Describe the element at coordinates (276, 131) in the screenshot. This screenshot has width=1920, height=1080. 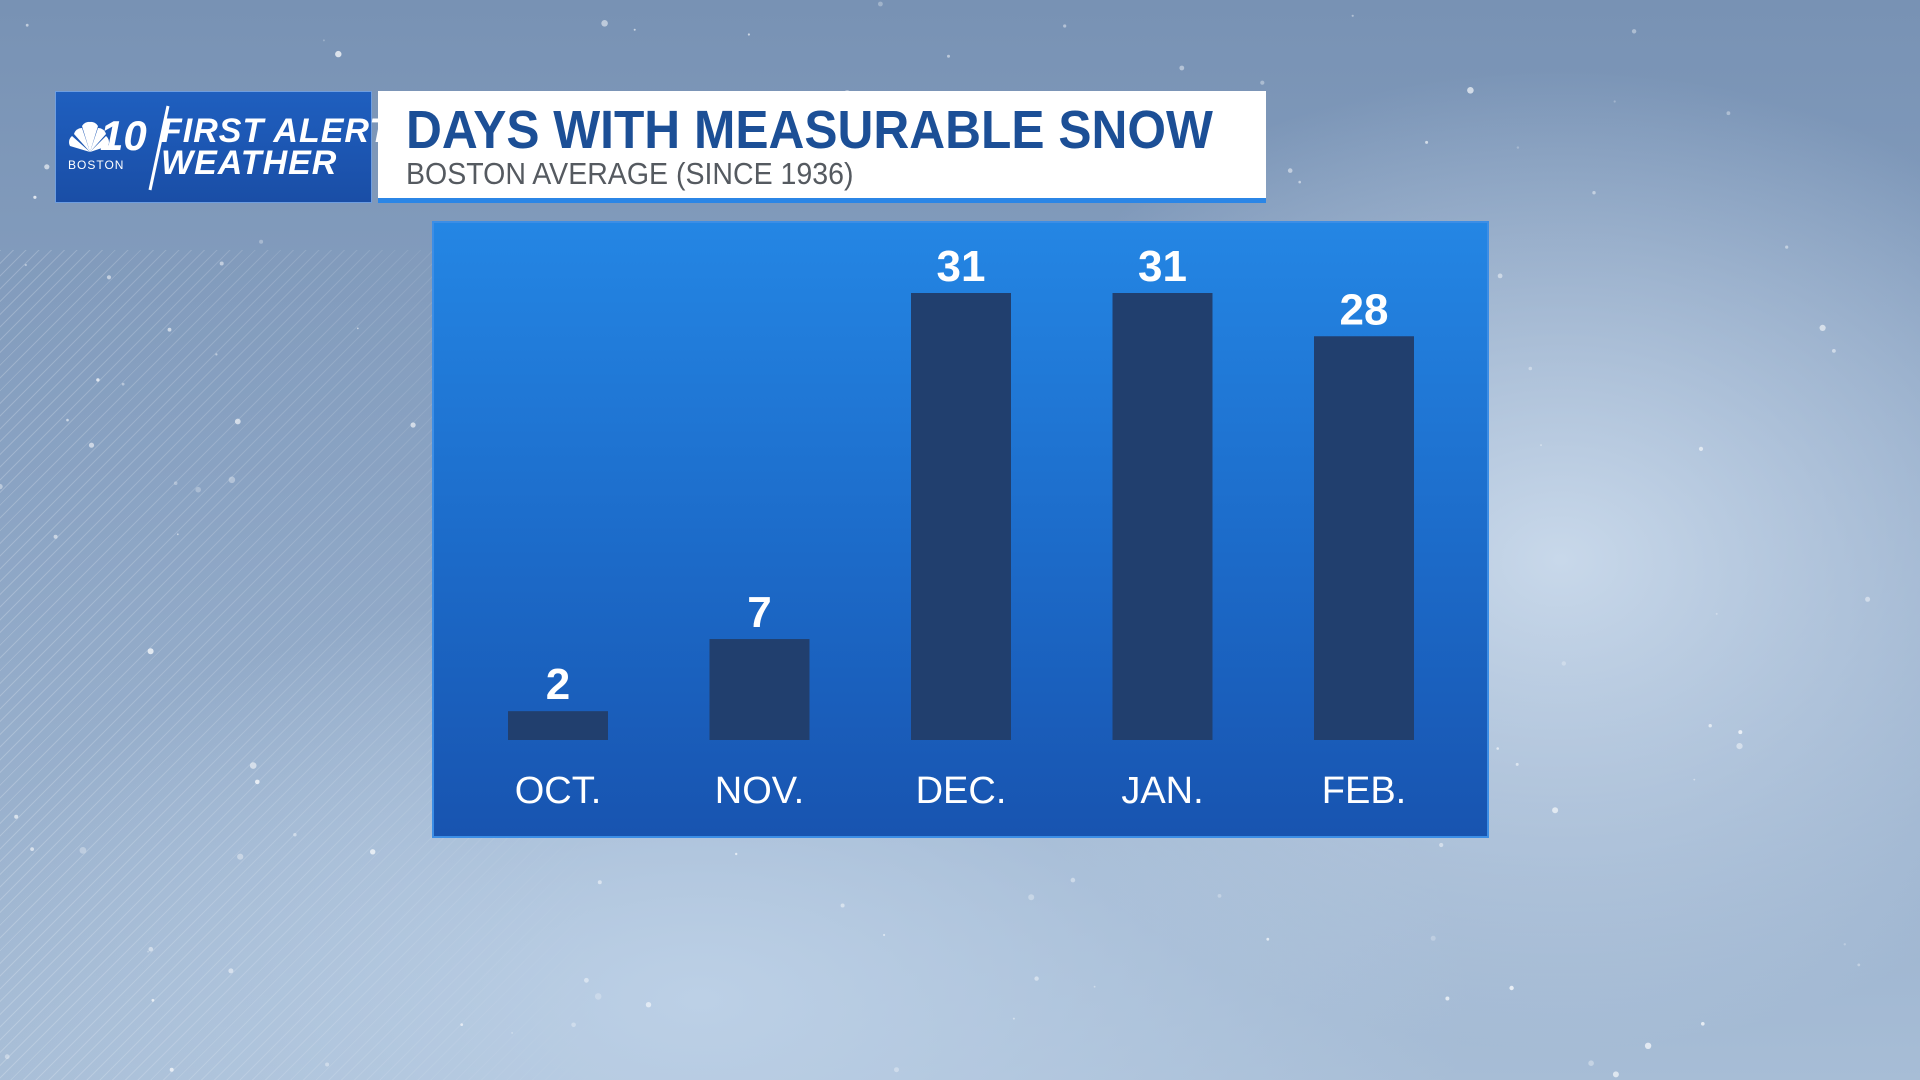
I see `logo-line-first-alert: FIRST ALERT` at that location.